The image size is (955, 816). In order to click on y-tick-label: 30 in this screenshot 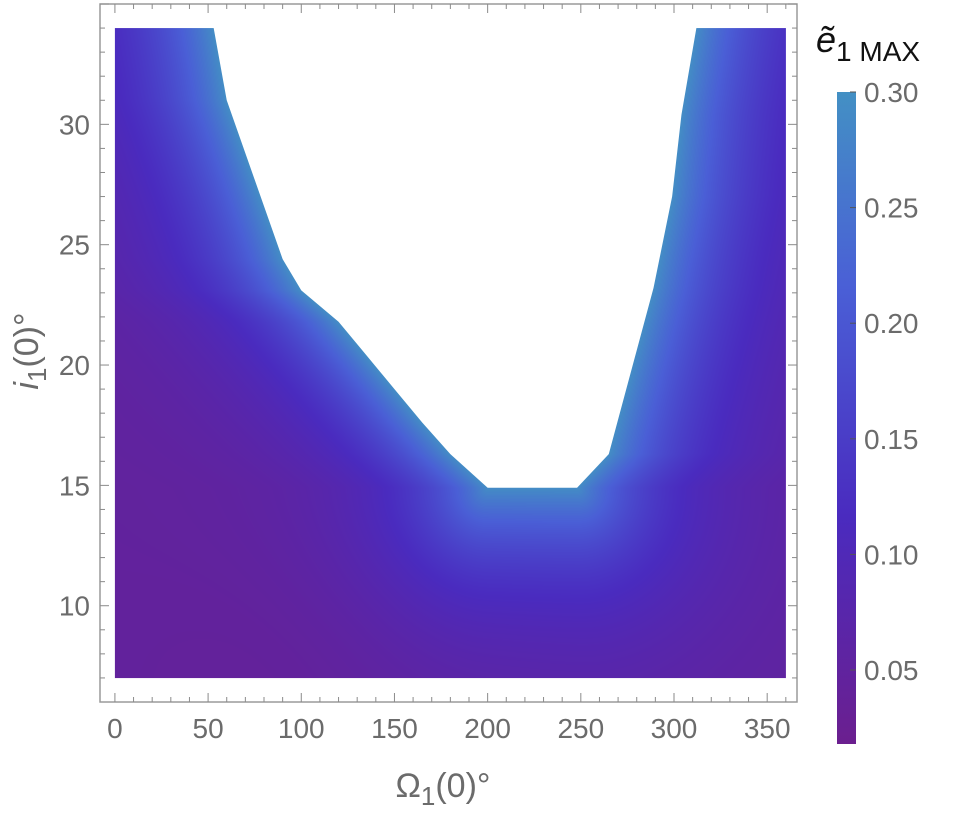, I will do `click(74, 124)`.